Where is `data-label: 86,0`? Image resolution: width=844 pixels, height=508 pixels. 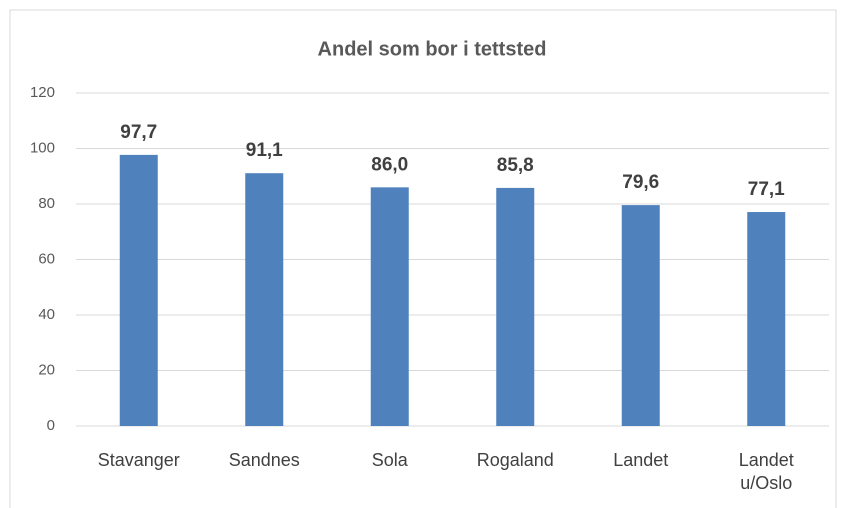
data-label: 86,0 is located at coordinates (389, 164).